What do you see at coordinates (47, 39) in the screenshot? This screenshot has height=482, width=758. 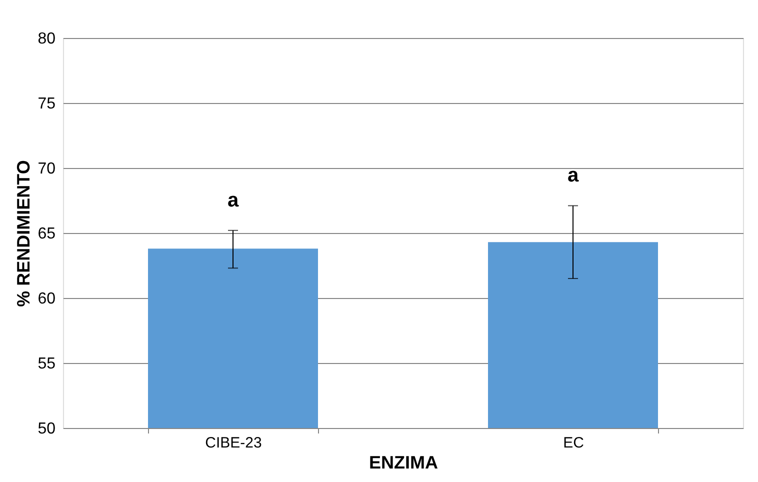 I see `y-tick-label: 80` at bounding box center [47, 39].